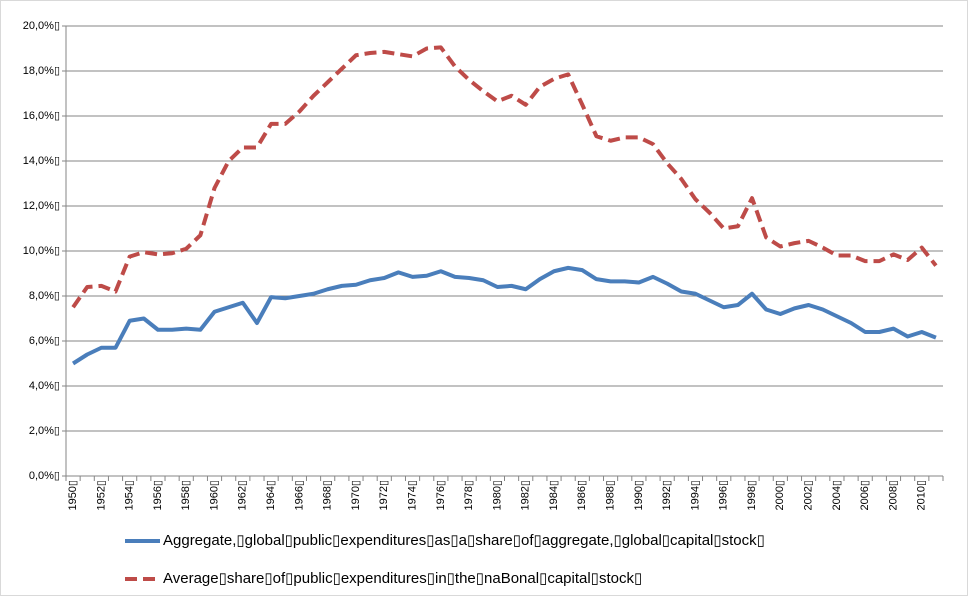 The width and height of the screenshot is (968, 596). What do you see at coordinates (865, 495) in the screenshot?
I see `x-tick-label: 2006▯` at bounding box center [865, 495].